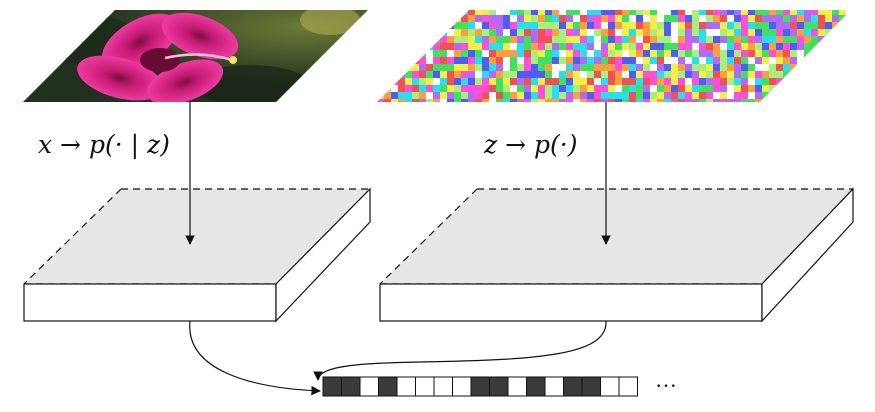  I want to click on token-sequence, so click(480, 386).